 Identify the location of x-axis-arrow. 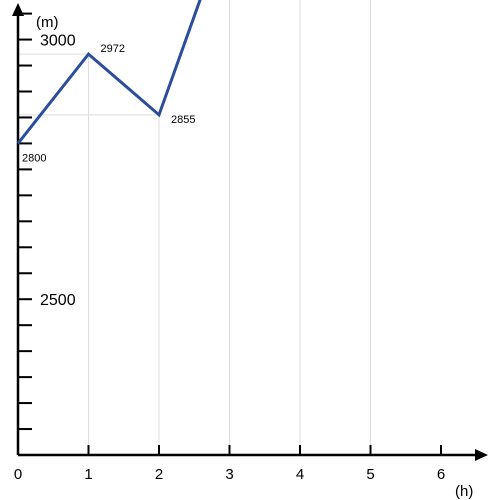
(481, 455).